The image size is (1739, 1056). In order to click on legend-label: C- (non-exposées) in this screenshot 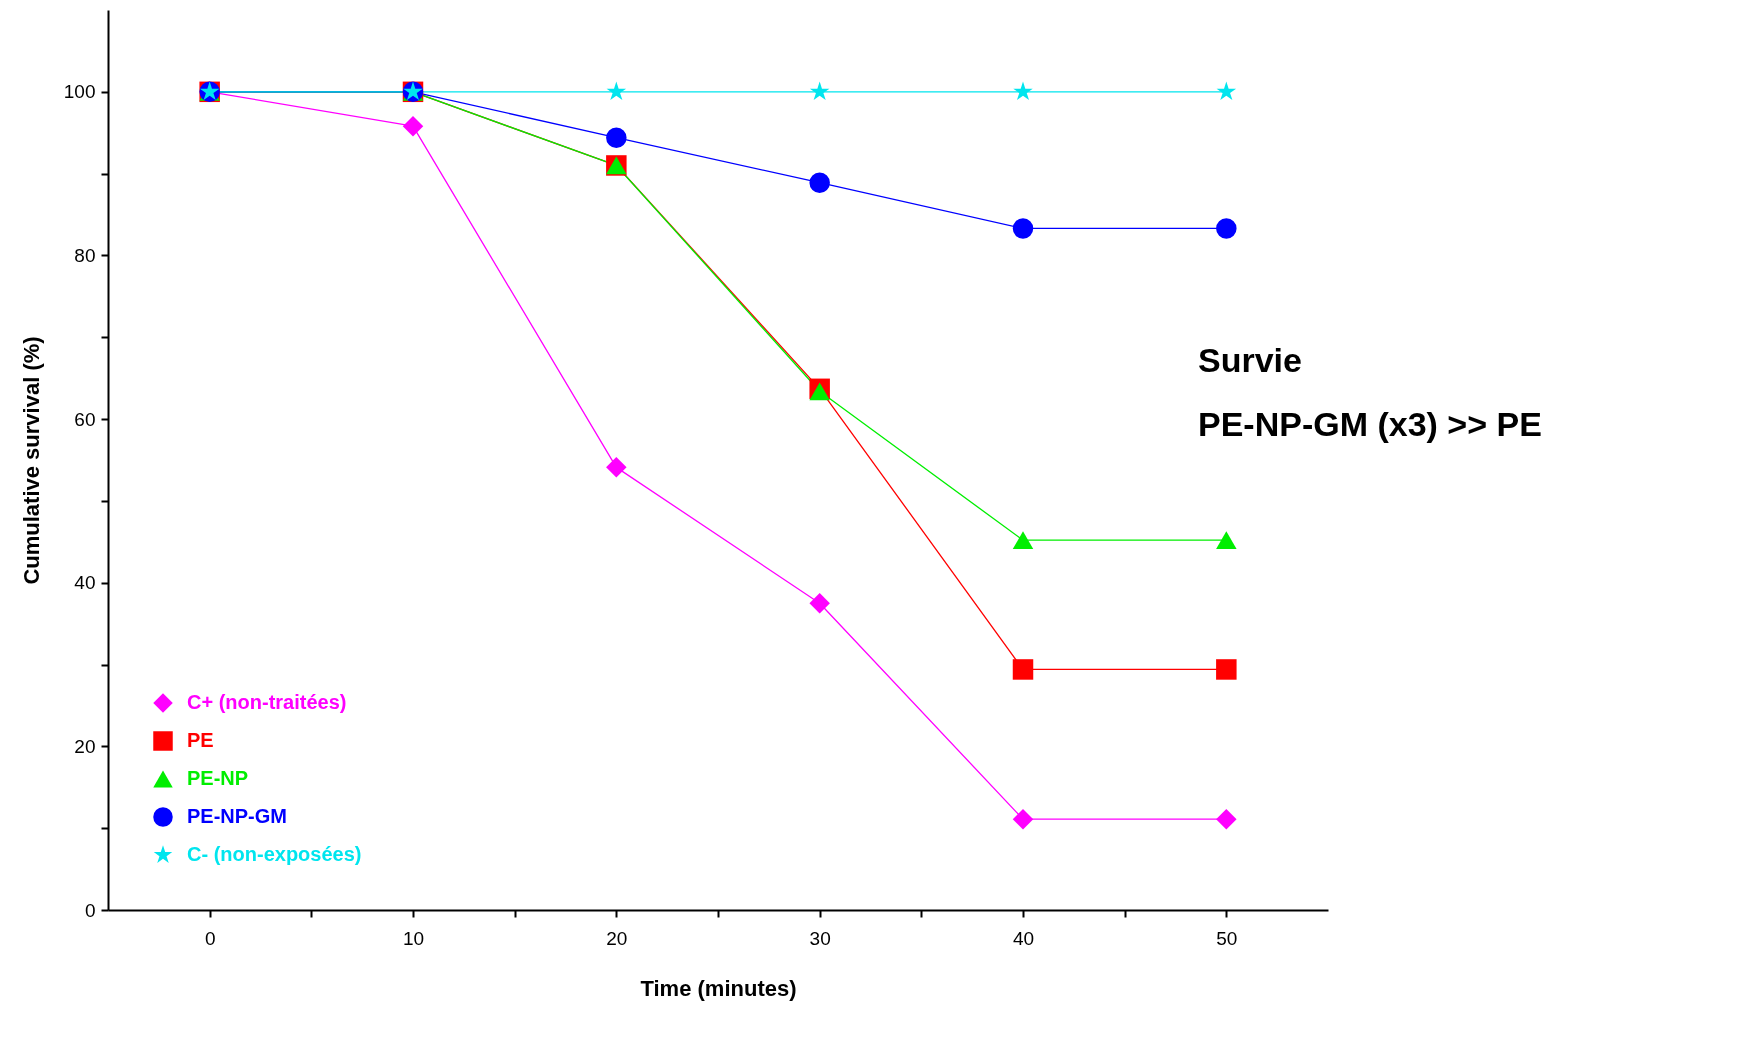, I will do `click(274, 854)`.